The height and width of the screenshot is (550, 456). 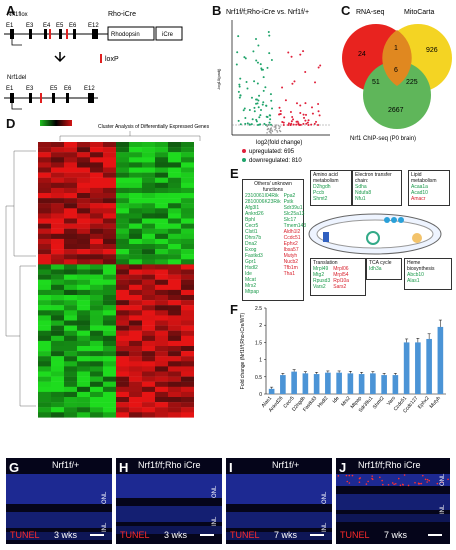 I want to click on panel-label-j: J, so click(x=343, y=467).